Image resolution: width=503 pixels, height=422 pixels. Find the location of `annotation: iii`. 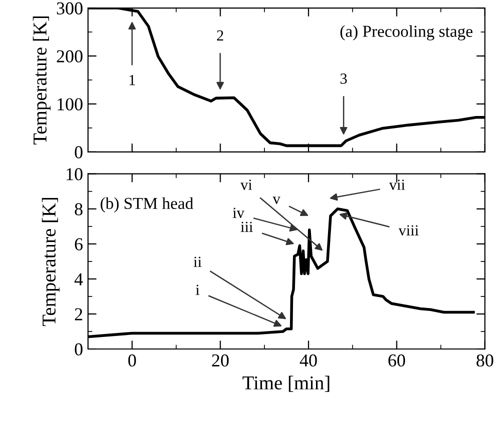

annotation: iii is located at coordinates (246, 227).